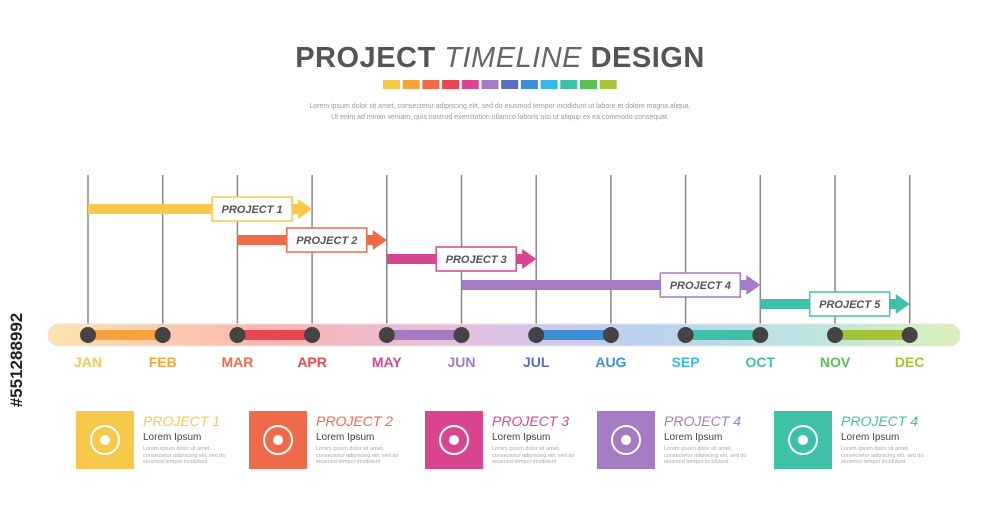  What do you see at coordinates (461, 362) in the screenshot?
I see `month-label: JUN` at bounding box center [461, 362].